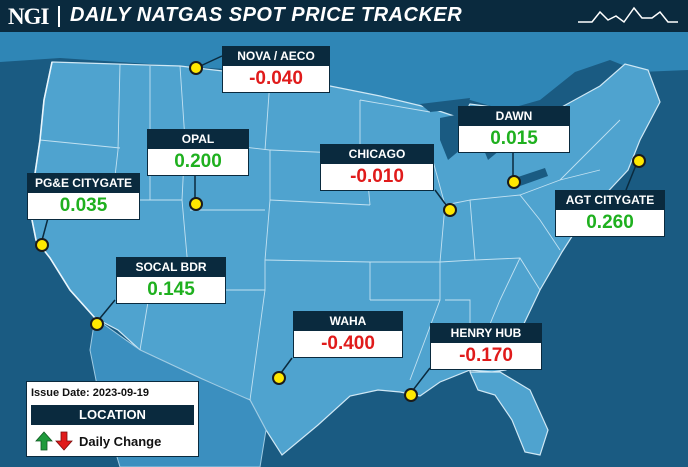 This screenshot has height=467, width=688. Describe the element at coordinates (377, 176) in the screenshot. I see `hub-value: -0.010` at that location.